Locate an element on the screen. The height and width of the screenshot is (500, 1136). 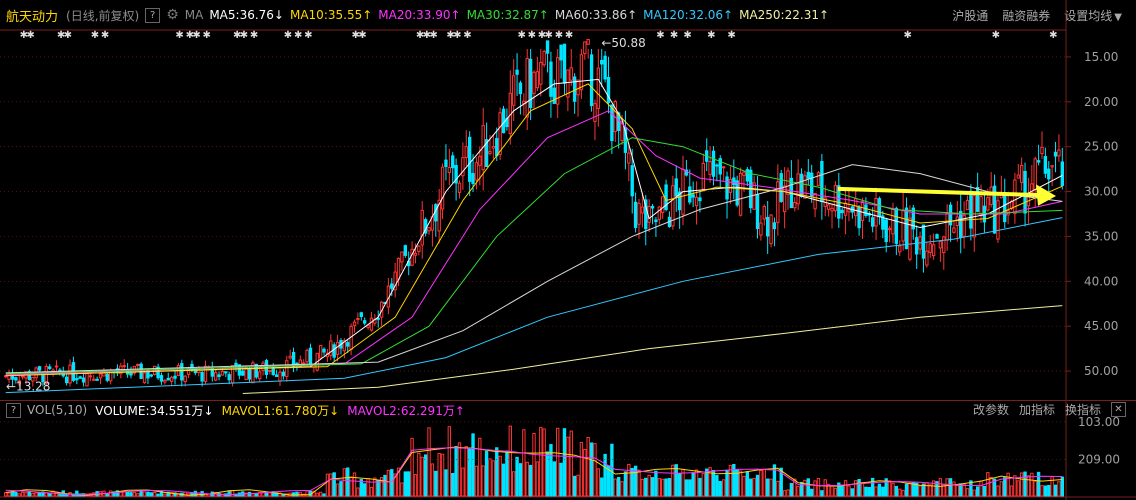
gear-icon: ⚙ is located at coordinates (172, 15).